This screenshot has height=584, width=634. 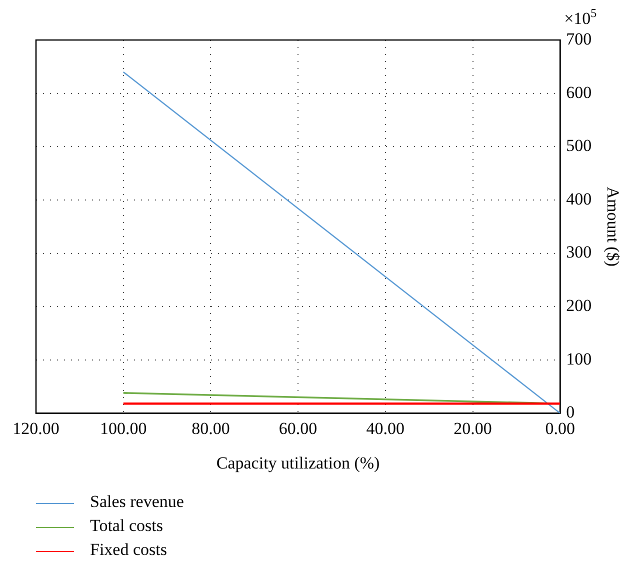 What do you see at coordinates (579, 358) in the screenshot?
I see `y-tick-label: 100` at bounding box center [579, 358].